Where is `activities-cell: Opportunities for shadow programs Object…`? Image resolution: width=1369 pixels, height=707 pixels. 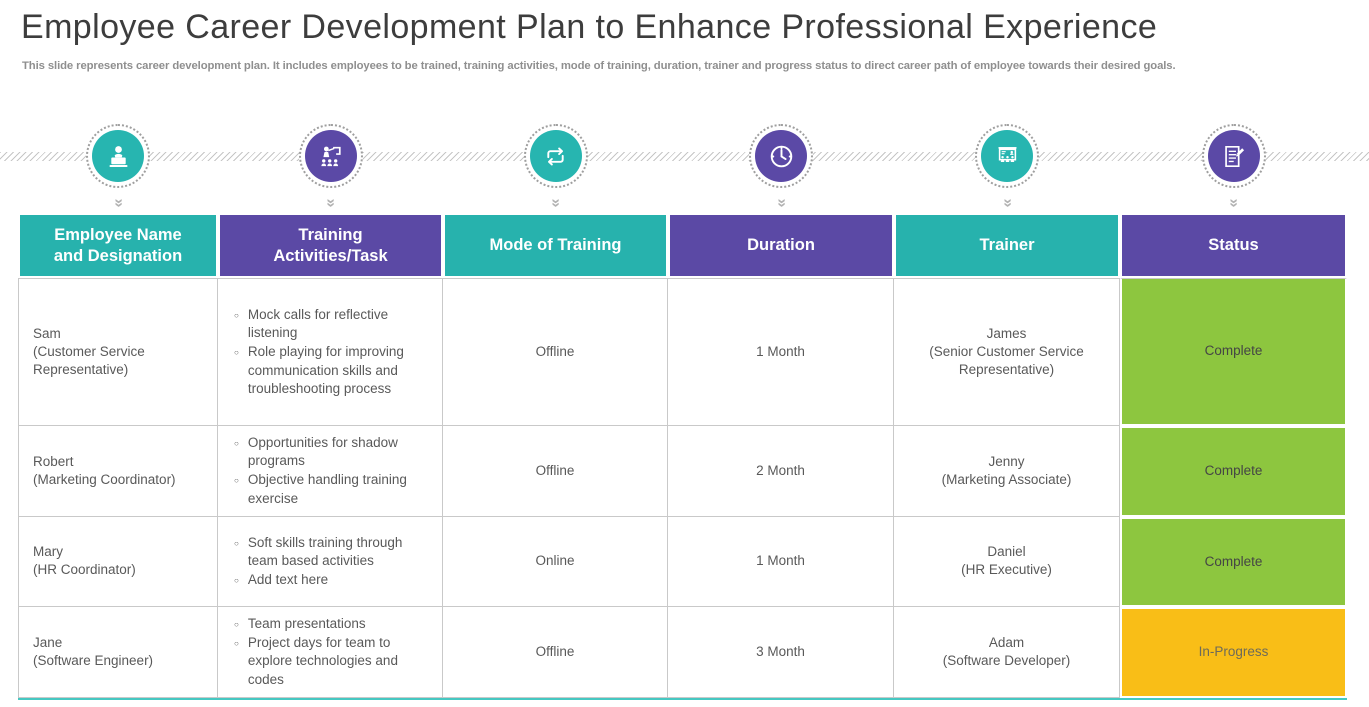
activities-cell: Opportunities for shadow programs Object… is located at coordinates (330, 471).